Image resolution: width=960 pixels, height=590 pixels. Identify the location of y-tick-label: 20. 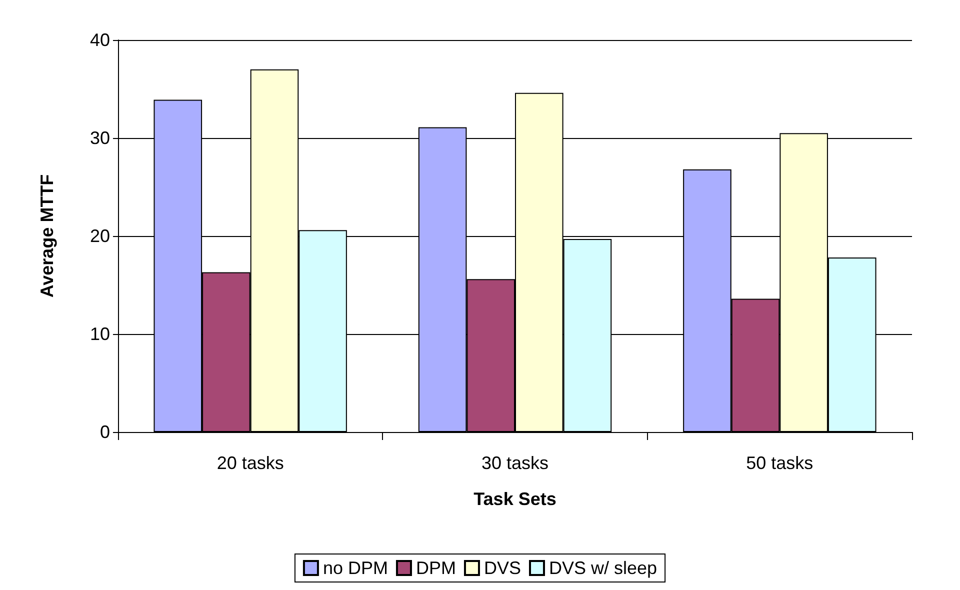
(100, 236).